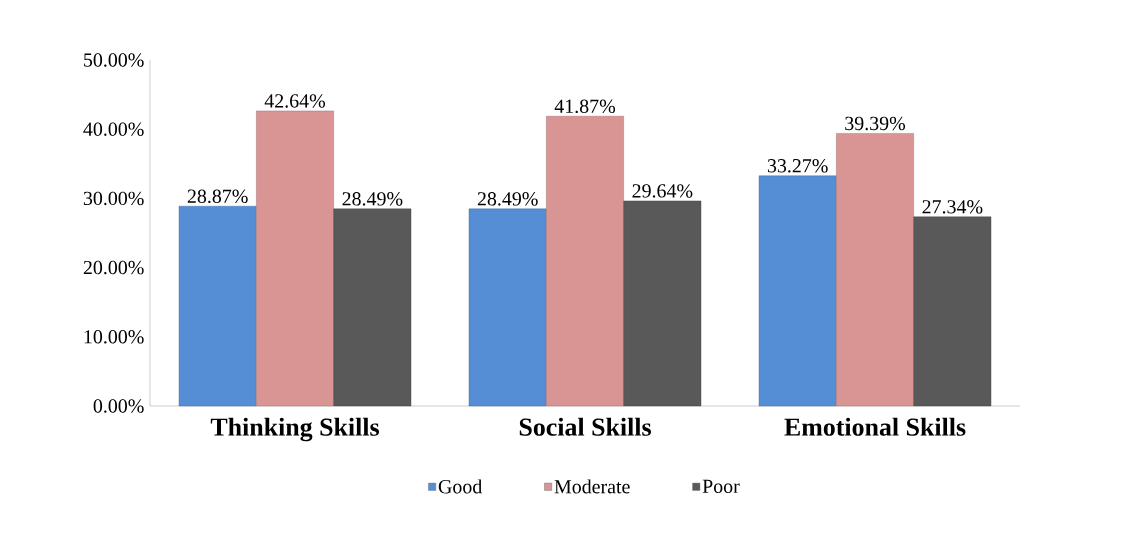 The height and width of the screenshot is (536, 1121). What do you see at coordinates (295, 101) in the screenshot?
I see `data-label: 42.64%` at bounding box center [295, 101].